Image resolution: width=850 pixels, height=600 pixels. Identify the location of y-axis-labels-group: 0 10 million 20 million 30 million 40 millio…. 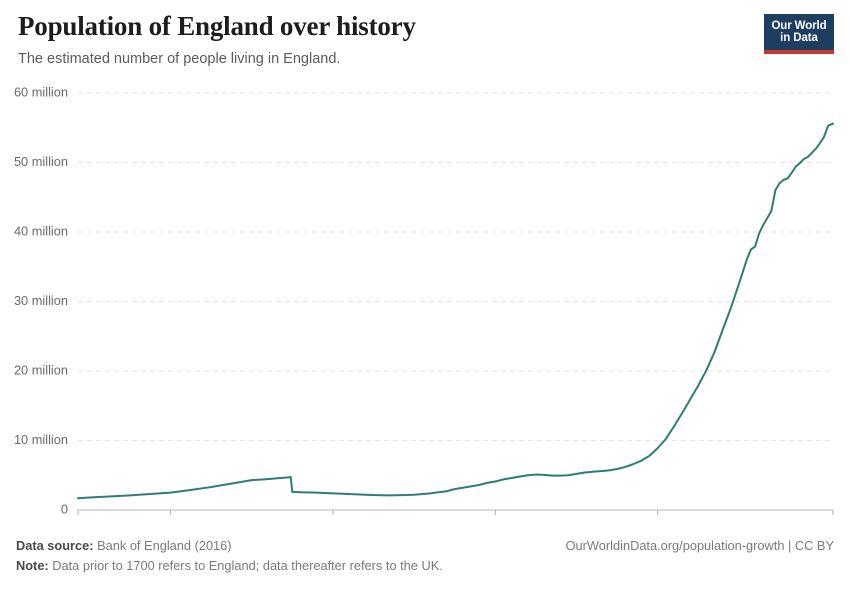
(41, 300).